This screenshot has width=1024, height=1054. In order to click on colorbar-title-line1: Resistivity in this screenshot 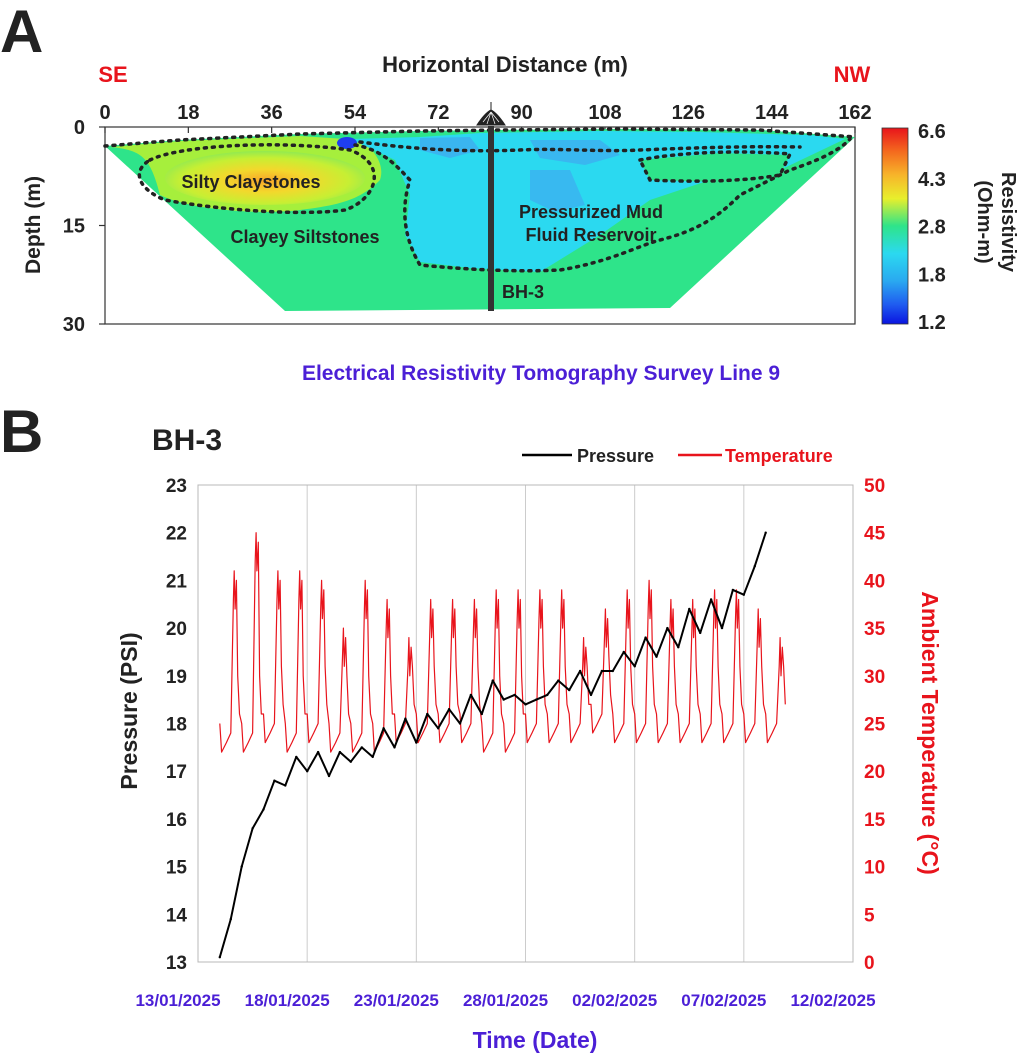, I will do `click(1008, 222)`.